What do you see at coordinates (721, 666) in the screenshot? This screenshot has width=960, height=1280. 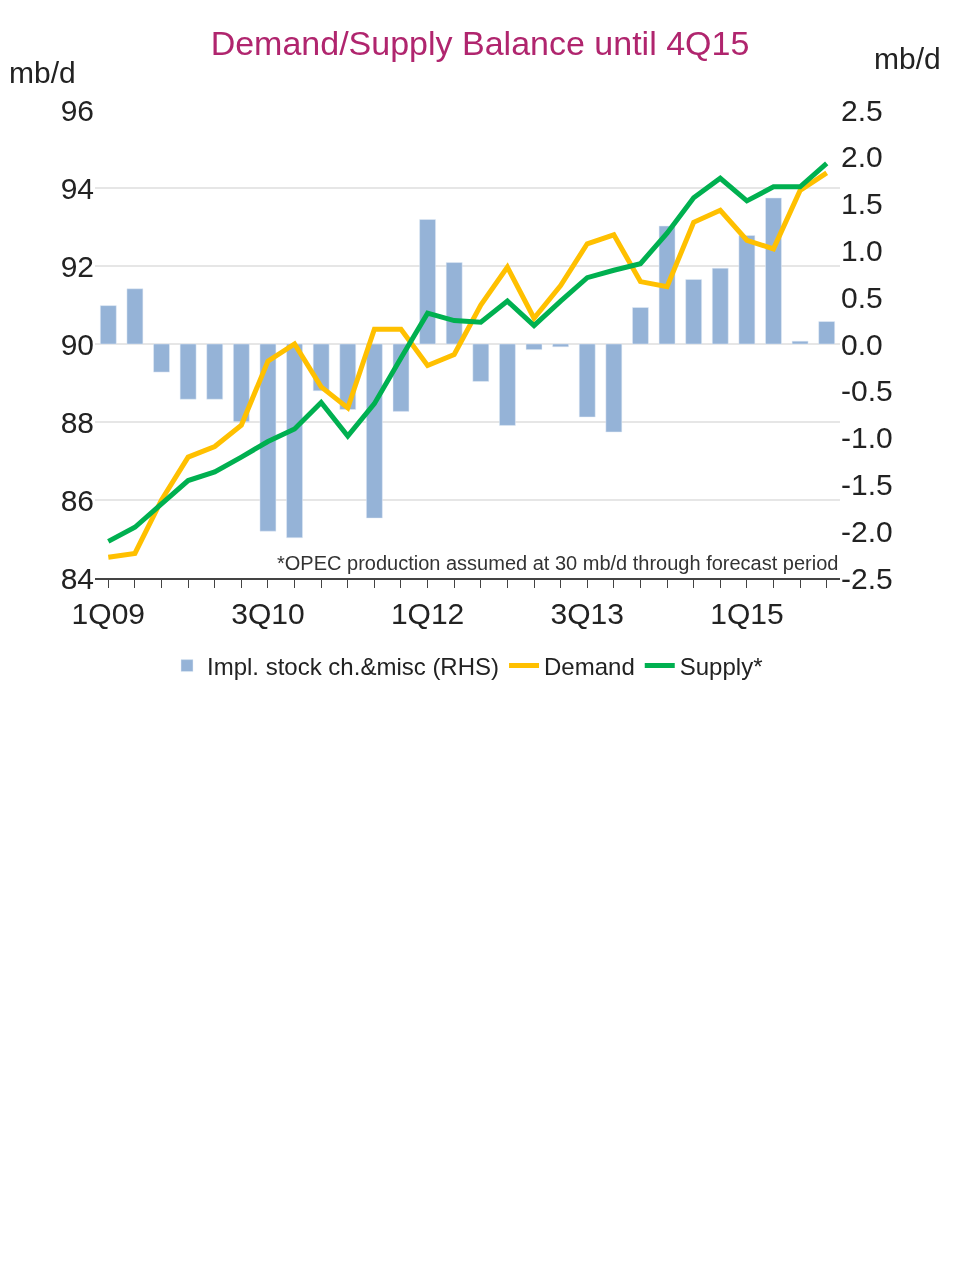 I see `legend-label: Supply*` at bounding box center [721, 666].